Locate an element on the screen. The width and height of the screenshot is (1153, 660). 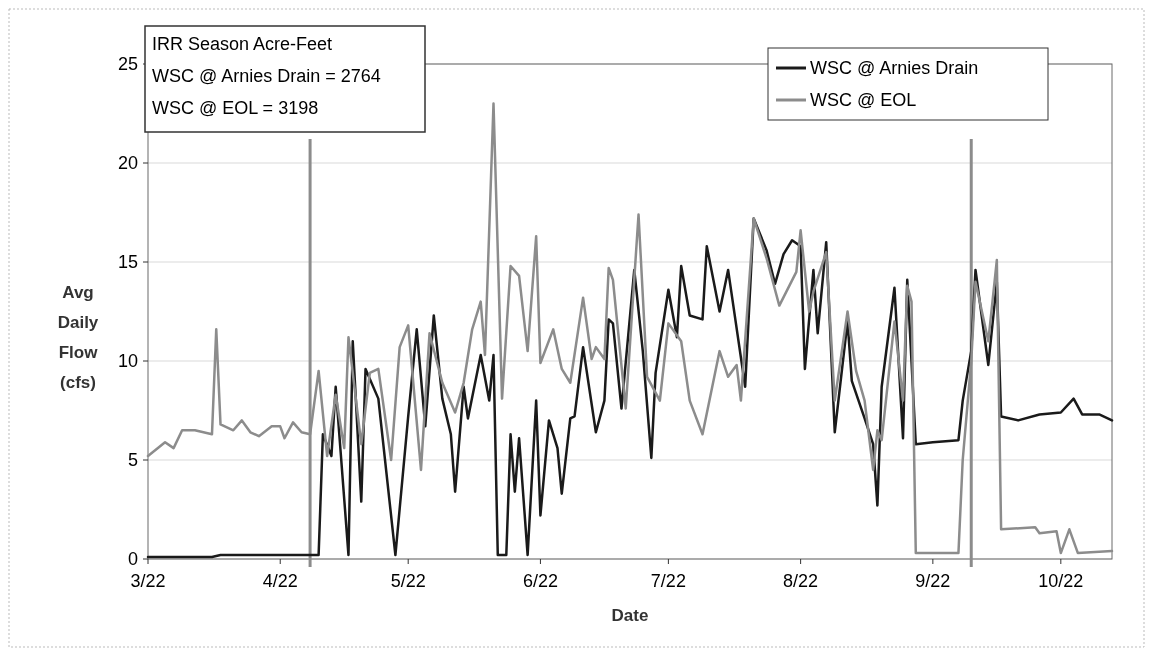
y-axis-title: Avg Daily Flow (cfs) is located at coordinates (78, 337).